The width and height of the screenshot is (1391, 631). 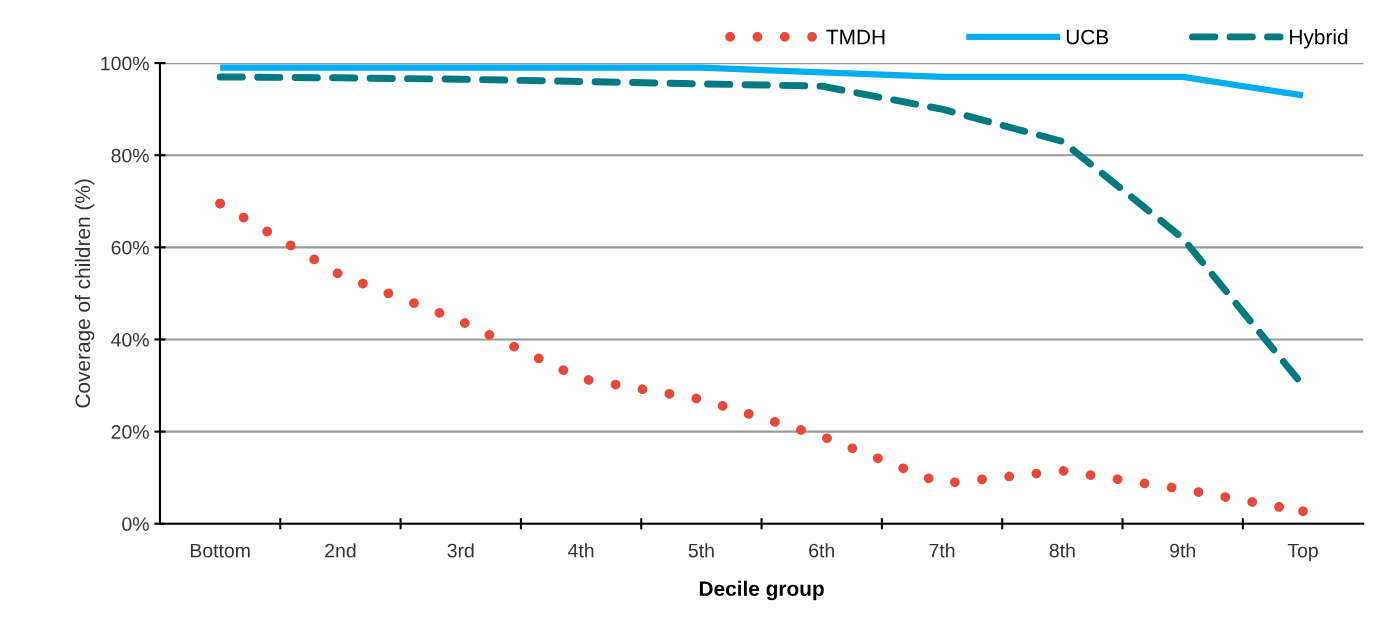 I want to click on x-tick-label: 8th, so click(x=1062, y=550).